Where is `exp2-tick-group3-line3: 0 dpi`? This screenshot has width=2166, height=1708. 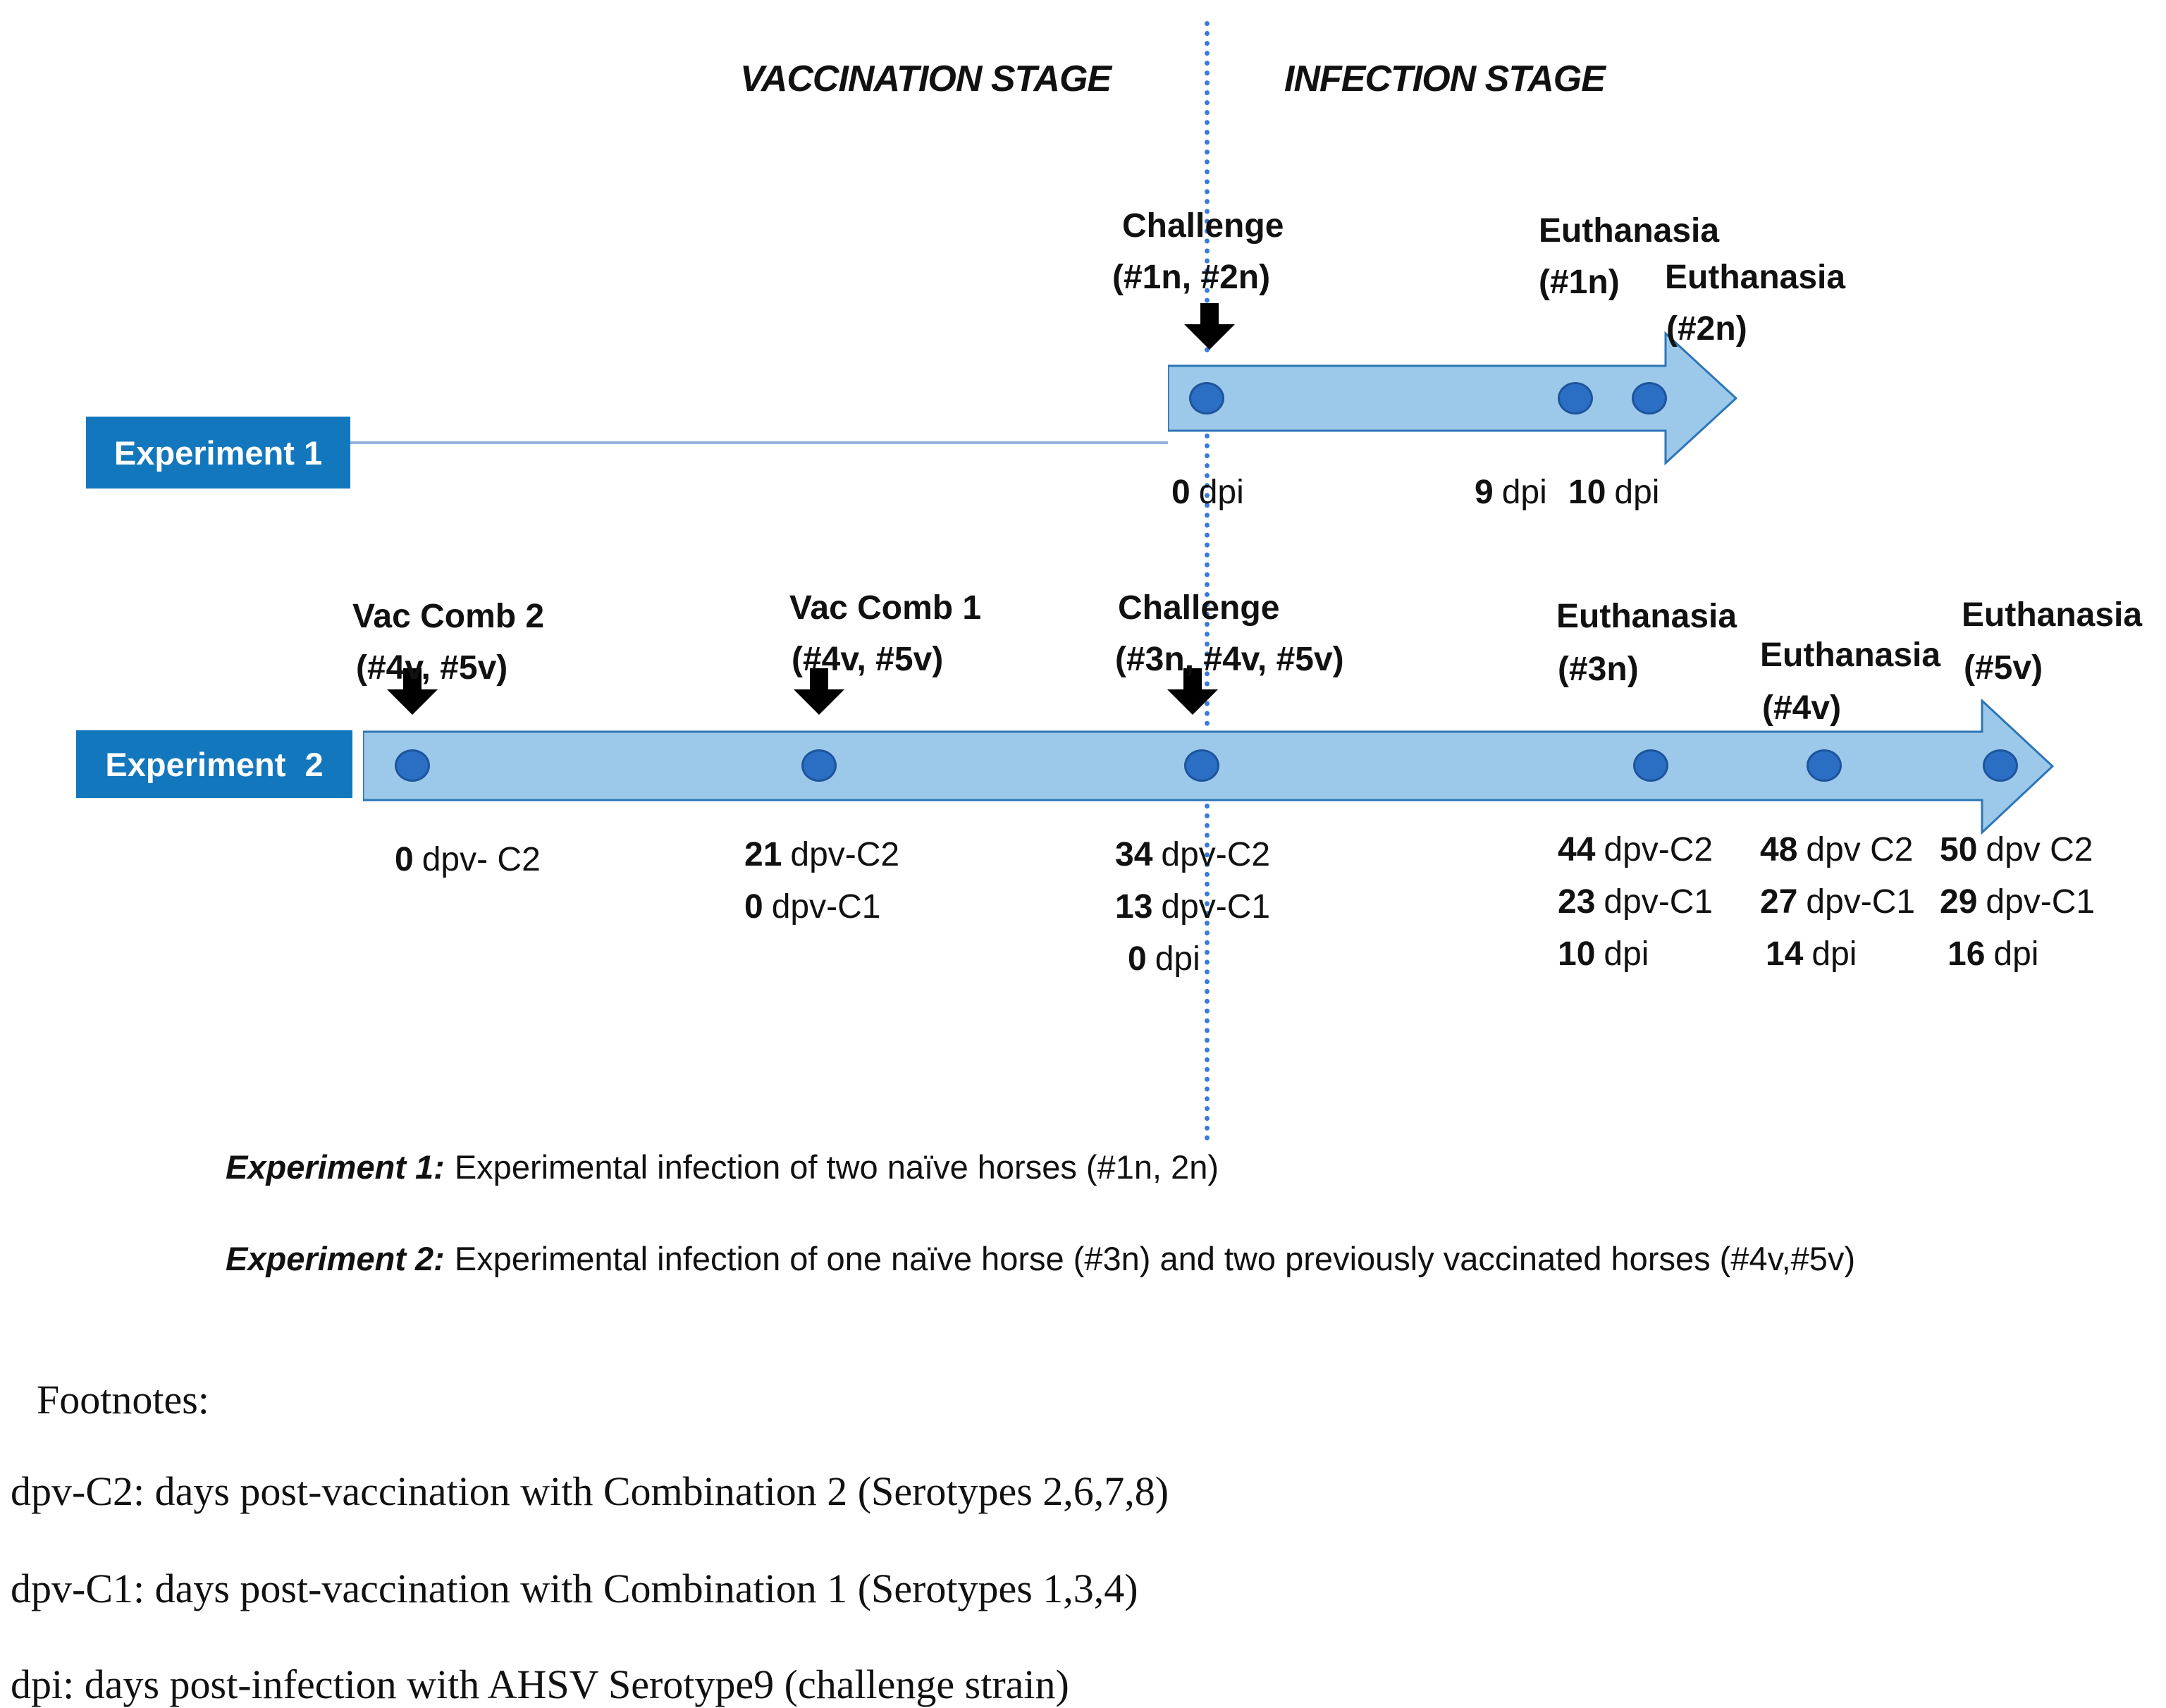
exp2-tick-group3-line3: 0 dpi is located at coordinates (1164, 959).